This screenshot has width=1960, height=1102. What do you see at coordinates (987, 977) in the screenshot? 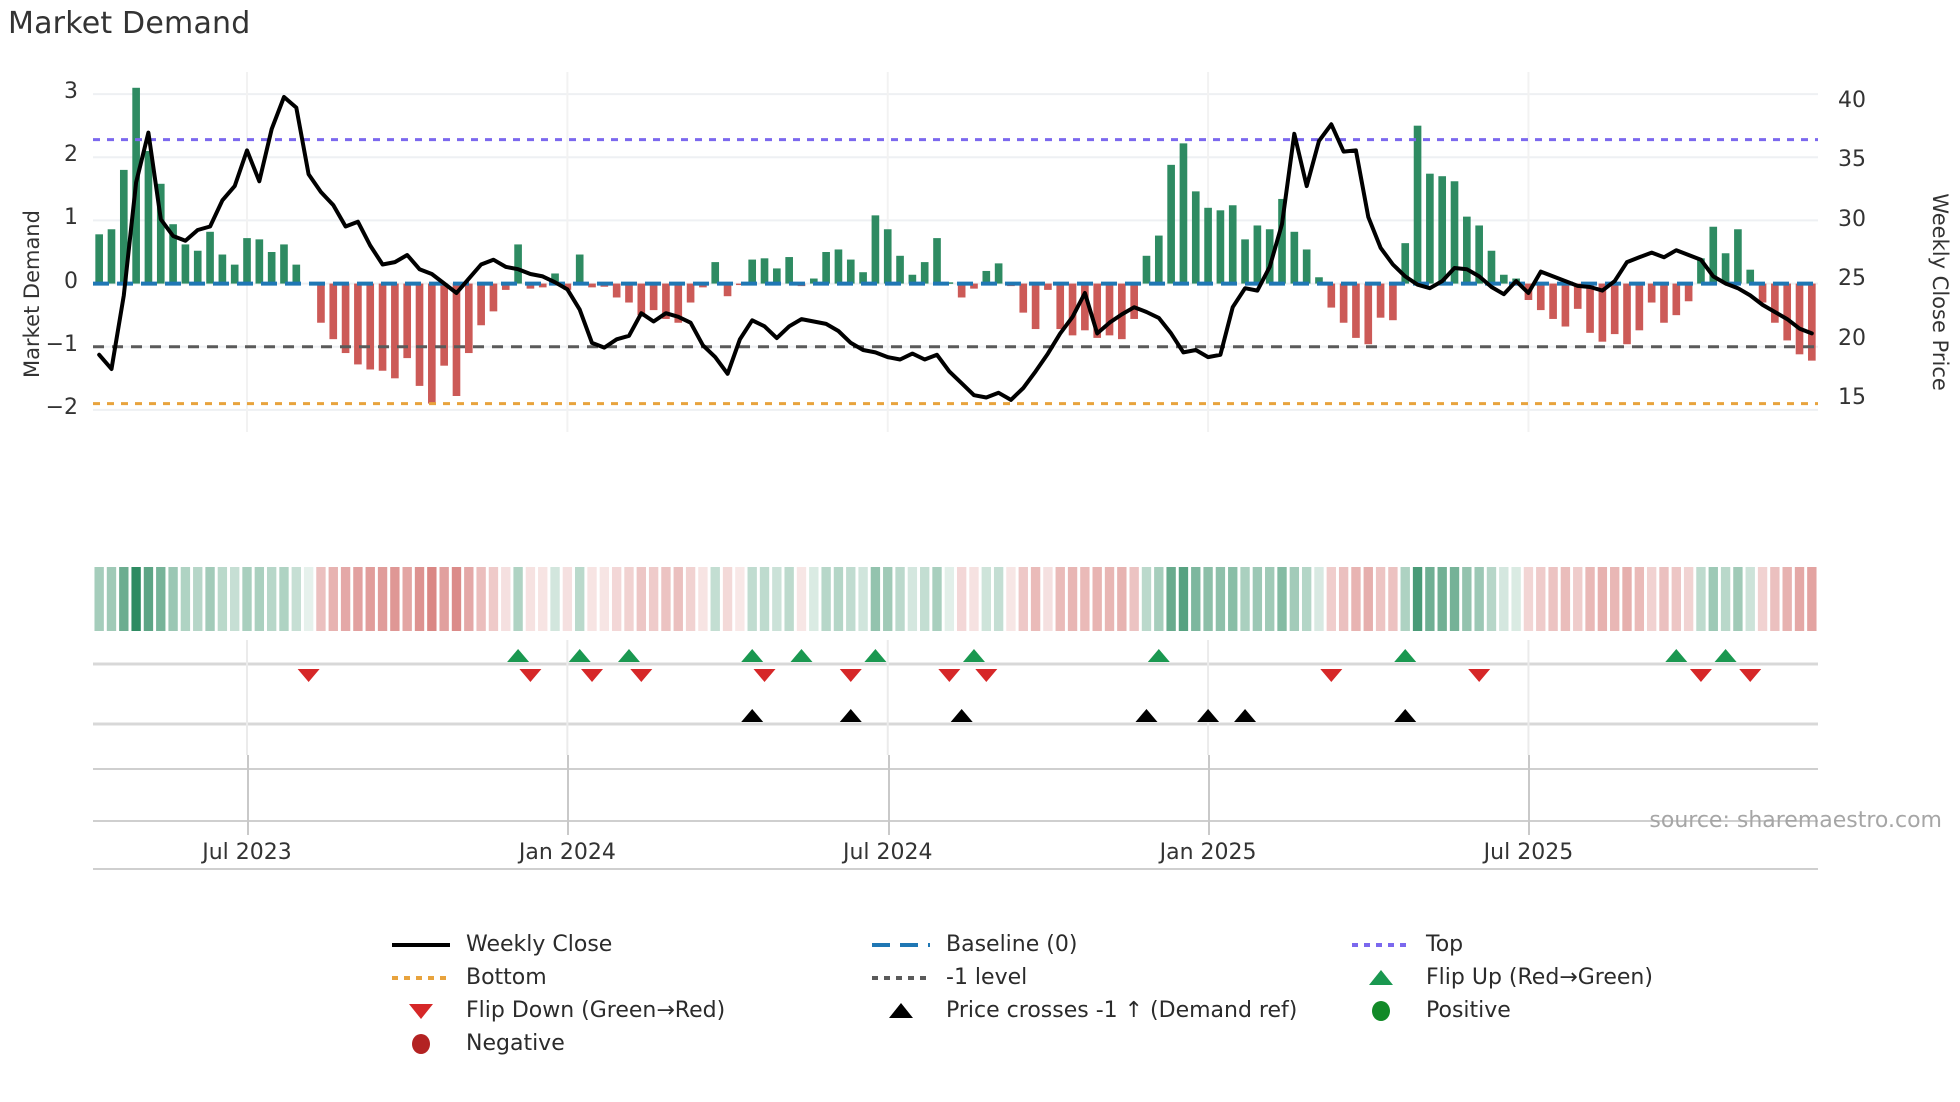
I see `legend-label: -1 level` at bounding box center [987, 977].